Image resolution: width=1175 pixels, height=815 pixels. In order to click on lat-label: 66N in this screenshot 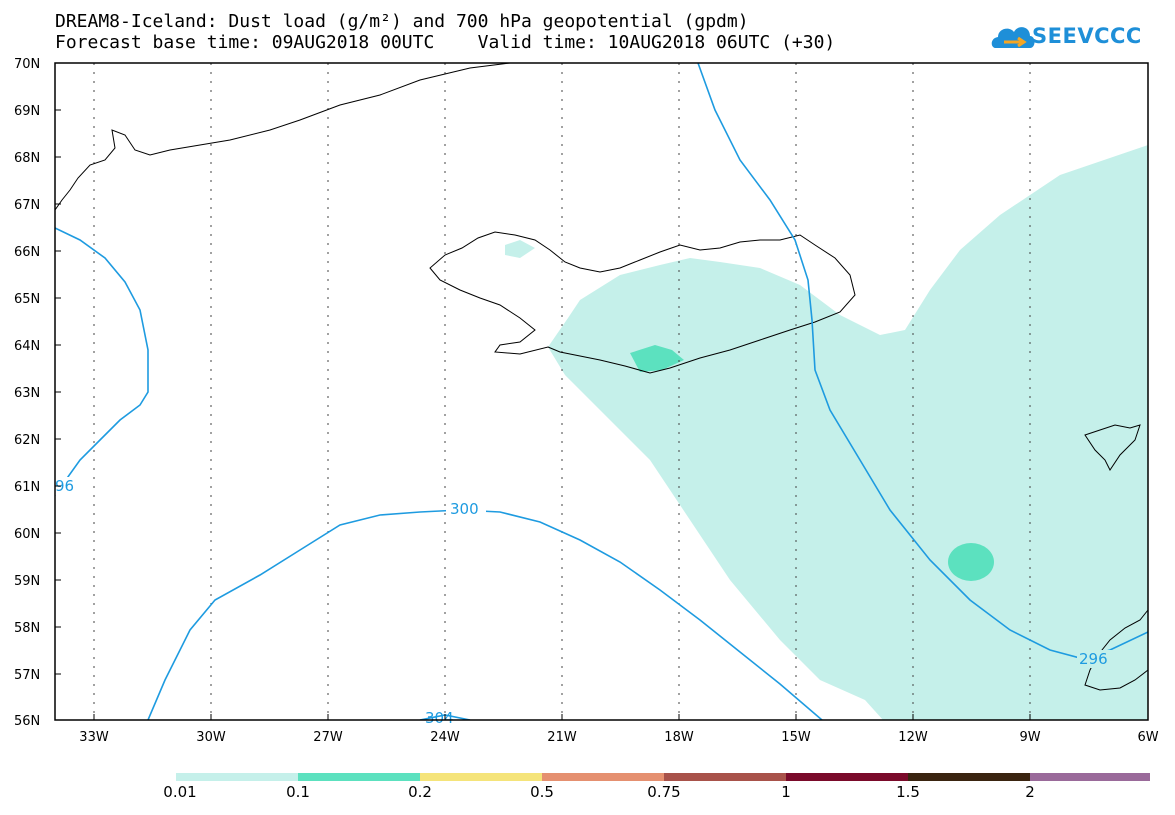, I will do `click(27, 252)`.